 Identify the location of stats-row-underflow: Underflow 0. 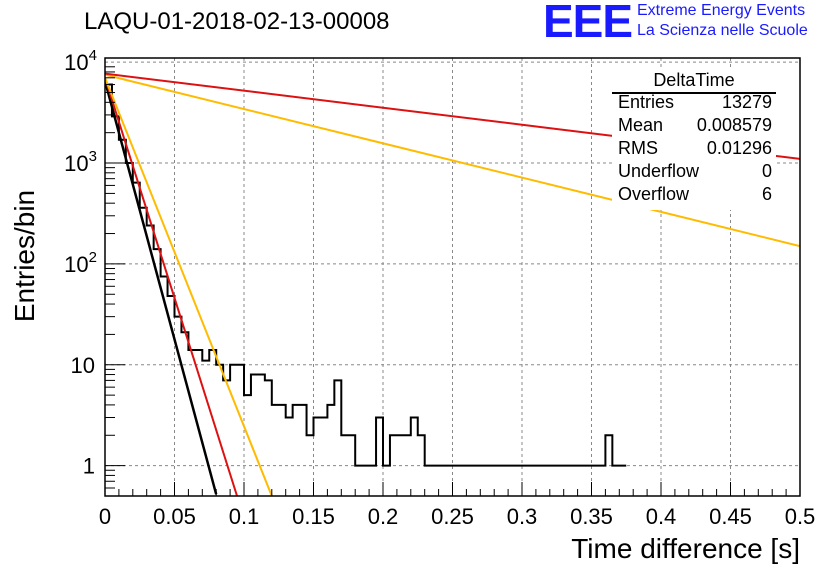
(695, 172).